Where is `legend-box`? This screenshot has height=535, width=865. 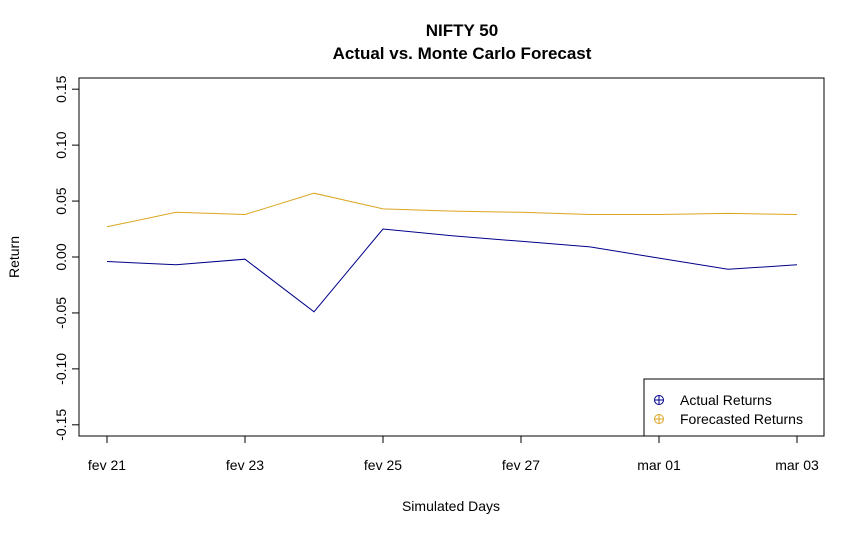
legend-box is located at coordinates (734, 407).